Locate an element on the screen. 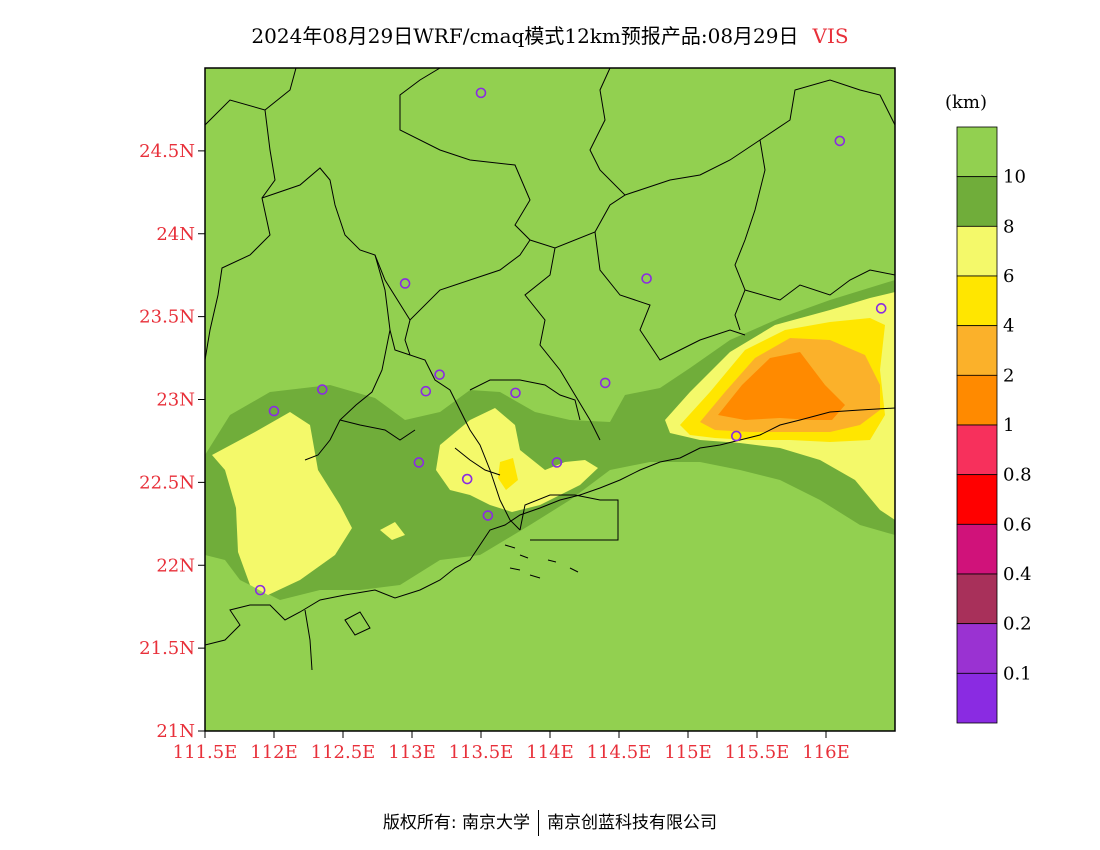  colorbar-label: 0.4 is located at coordinates (1017, 574).